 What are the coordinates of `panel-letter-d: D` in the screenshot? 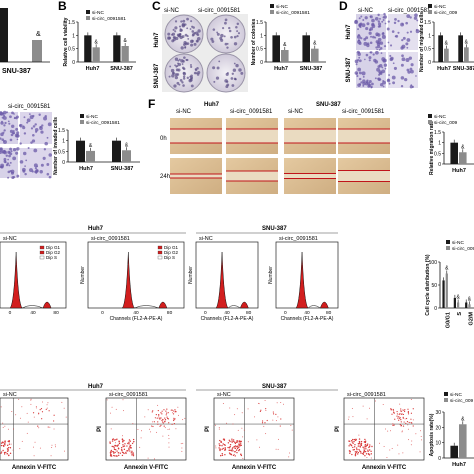 It's located at (343, 6).